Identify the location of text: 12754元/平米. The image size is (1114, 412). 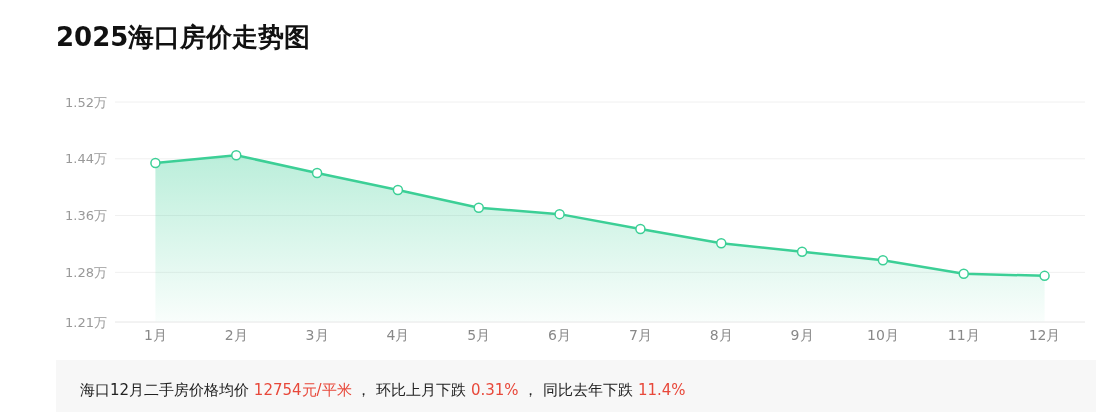
(302, 390).